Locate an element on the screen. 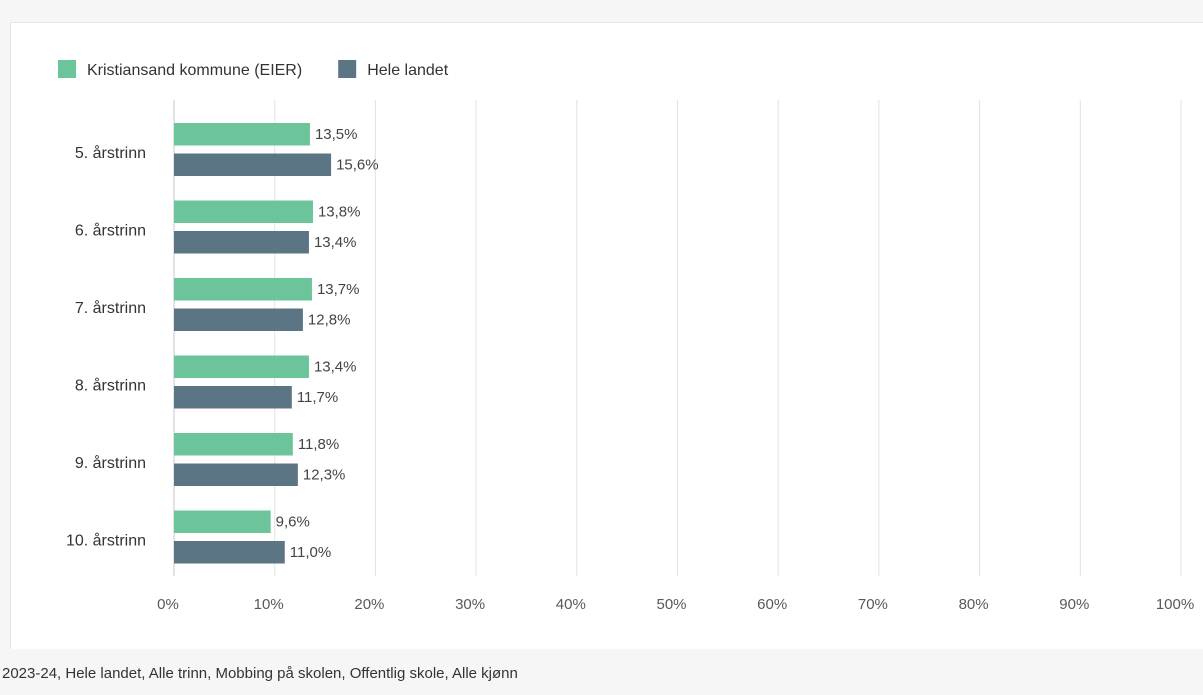 The image size is (1203, 695). data-label: 11,8% is located at coordinates (318, 444).